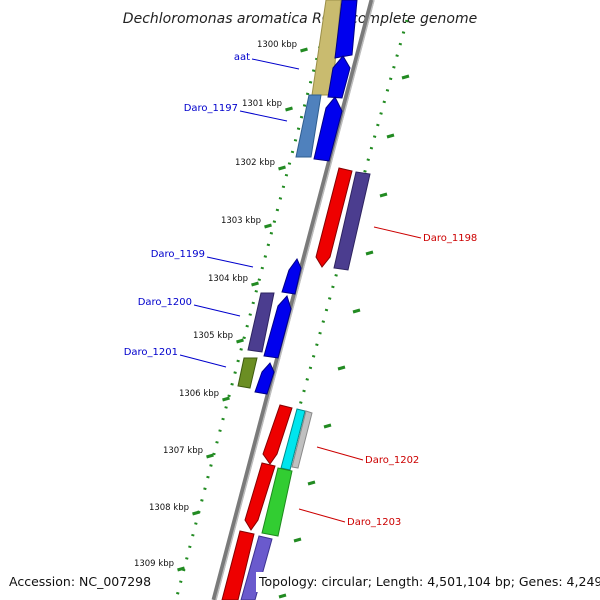 Image resolution: width=600 pixels, height=600 pixels. What do you see at coordinates (165, 302) in the screenshot?
I see `gene-label: Daro_1200` at bounding box center [165, 302].